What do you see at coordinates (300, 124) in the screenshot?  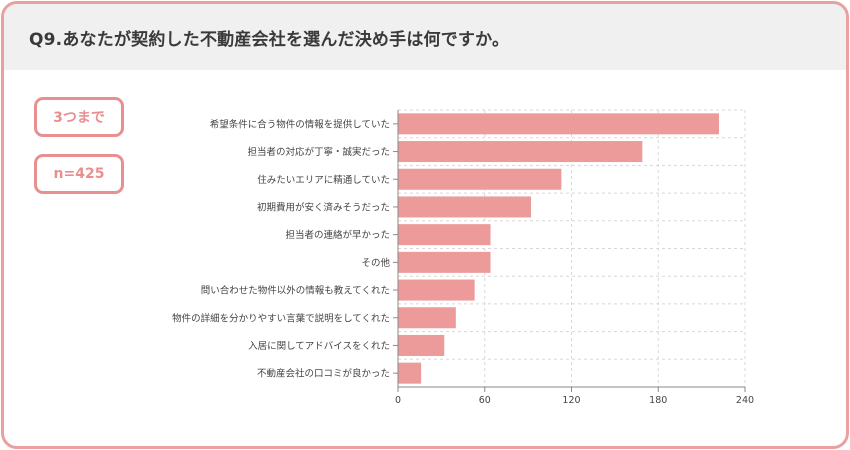 I see `category-label: 希望条件に合う物件の情報を提供していた` at bounding box center [300, 124].